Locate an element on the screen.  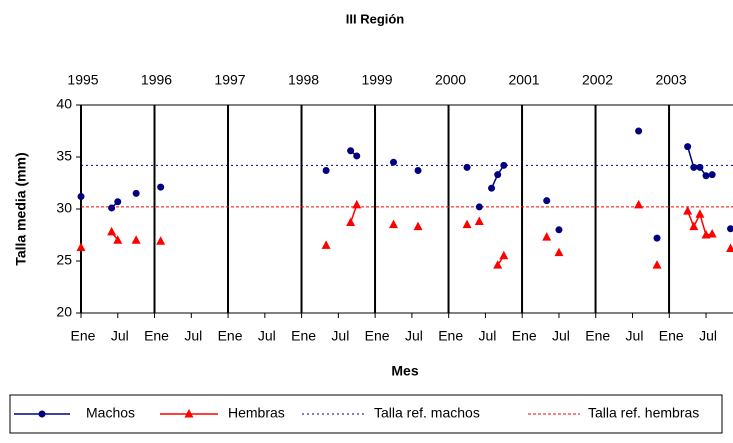
year-label: 1996 is located at coordinates (156, 80).